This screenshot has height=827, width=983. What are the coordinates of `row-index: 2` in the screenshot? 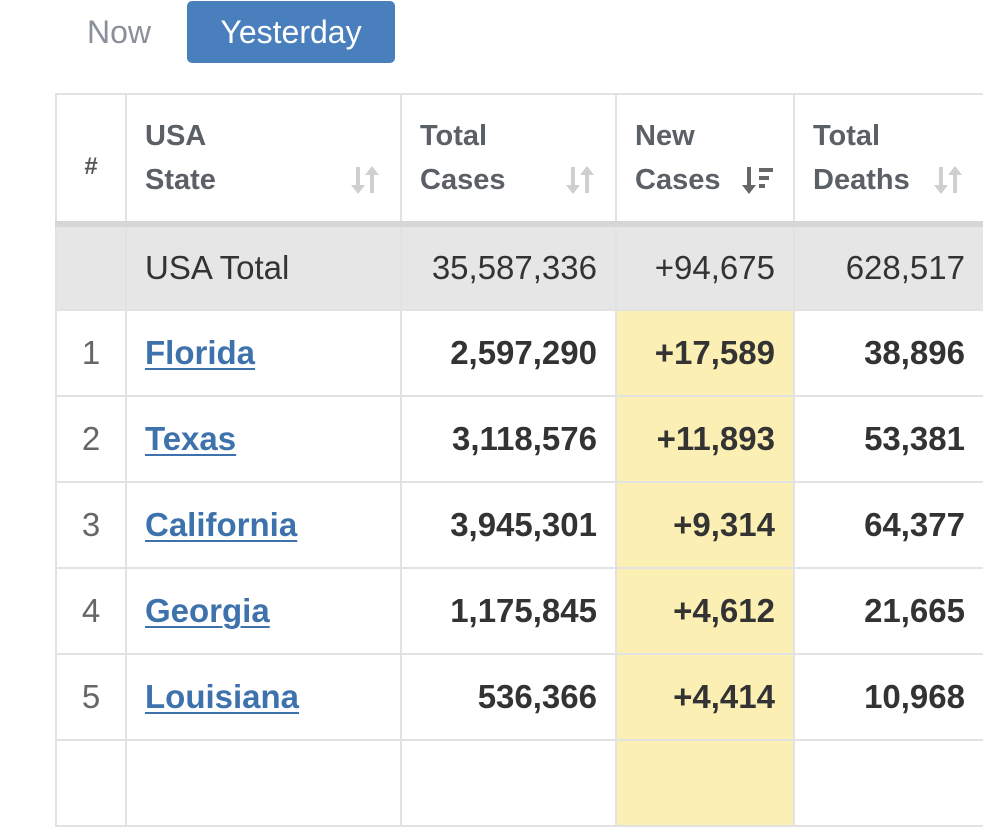 It's located at (91, 439).